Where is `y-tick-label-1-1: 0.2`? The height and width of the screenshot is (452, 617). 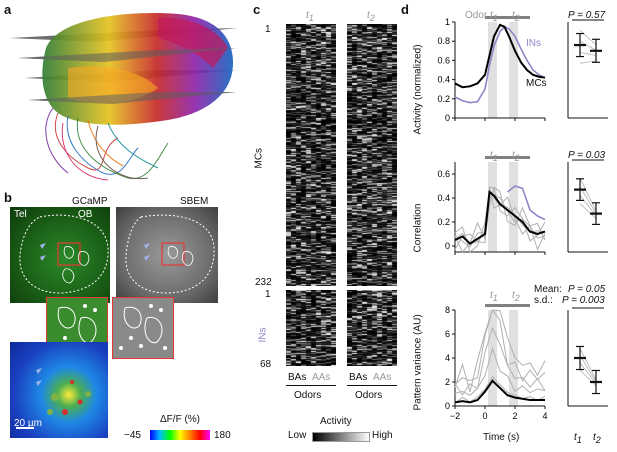 y-tick-label-1-1: 0.2 is located at coordinates (443, 222).